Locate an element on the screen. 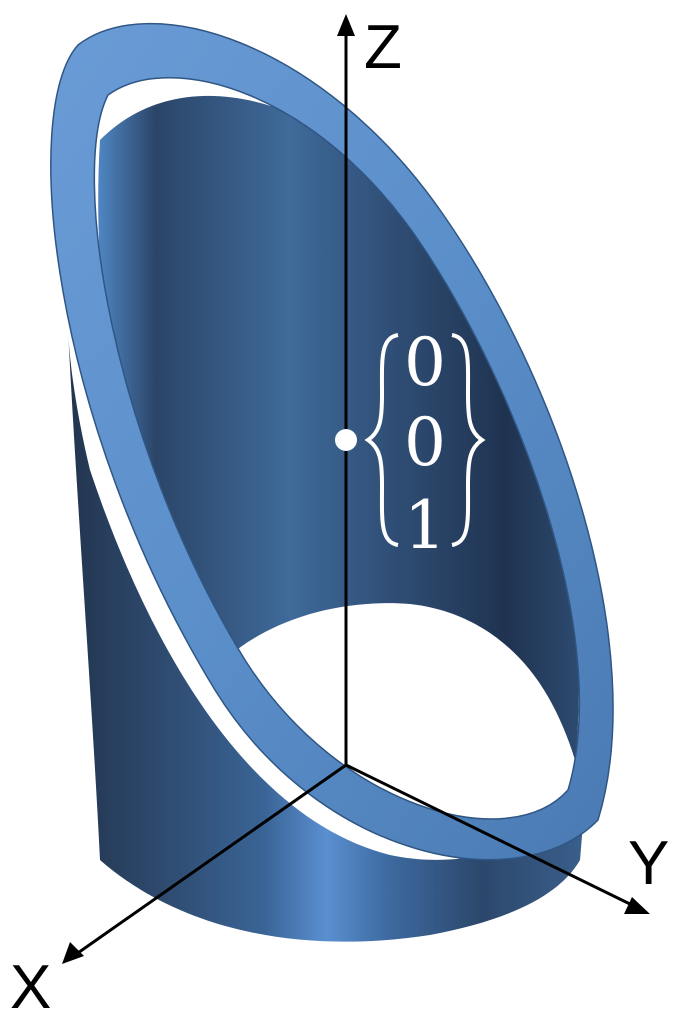 This screenshot has width=675, height=1017. x-axis-label: X is located at coordinates (30, 985).